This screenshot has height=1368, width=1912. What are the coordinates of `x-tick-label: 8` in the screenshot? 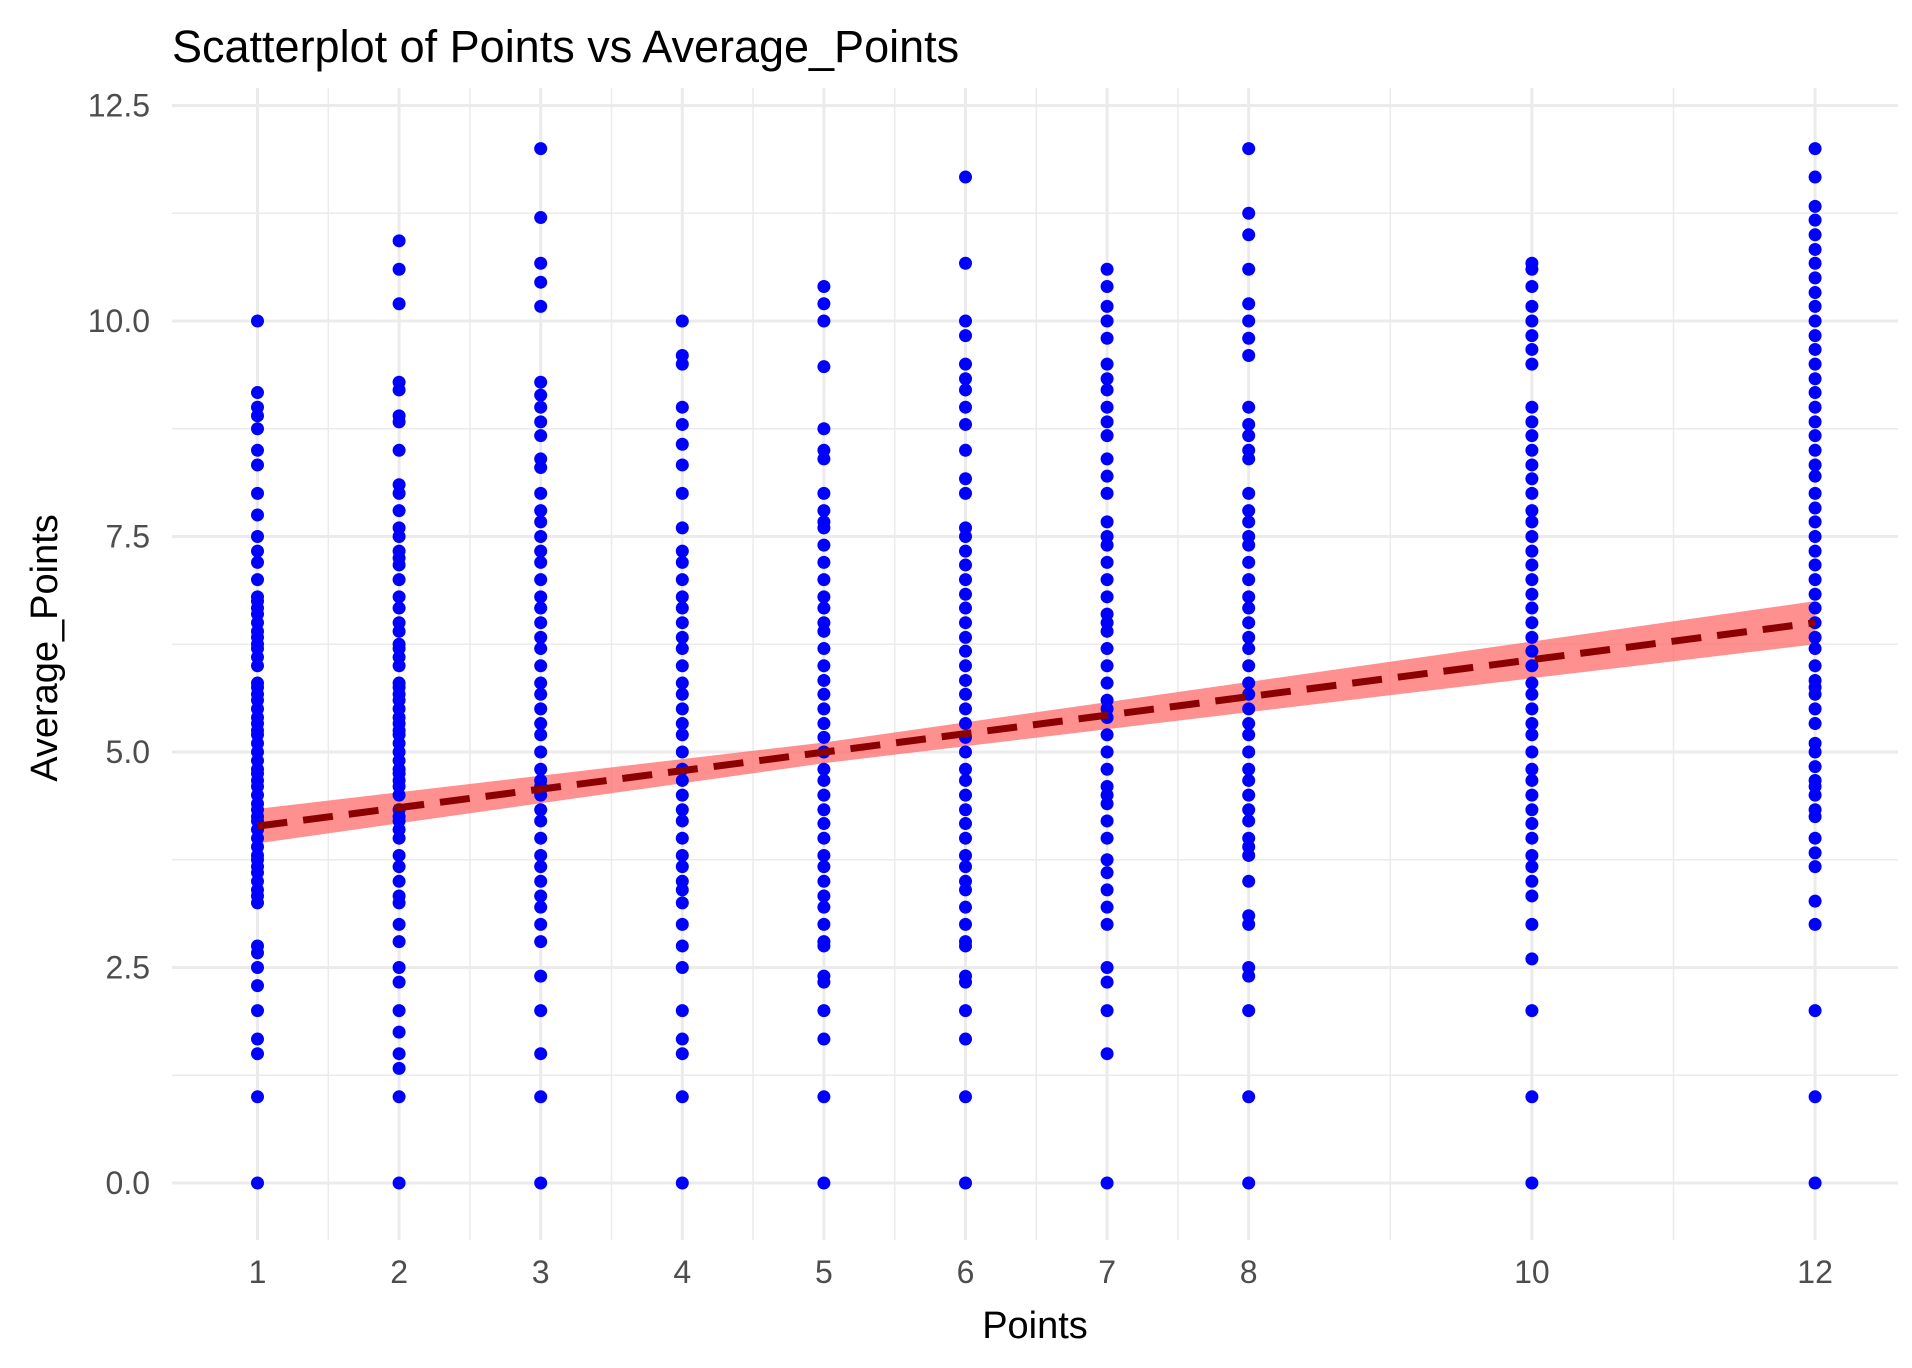 It's located at (1249, 1272).